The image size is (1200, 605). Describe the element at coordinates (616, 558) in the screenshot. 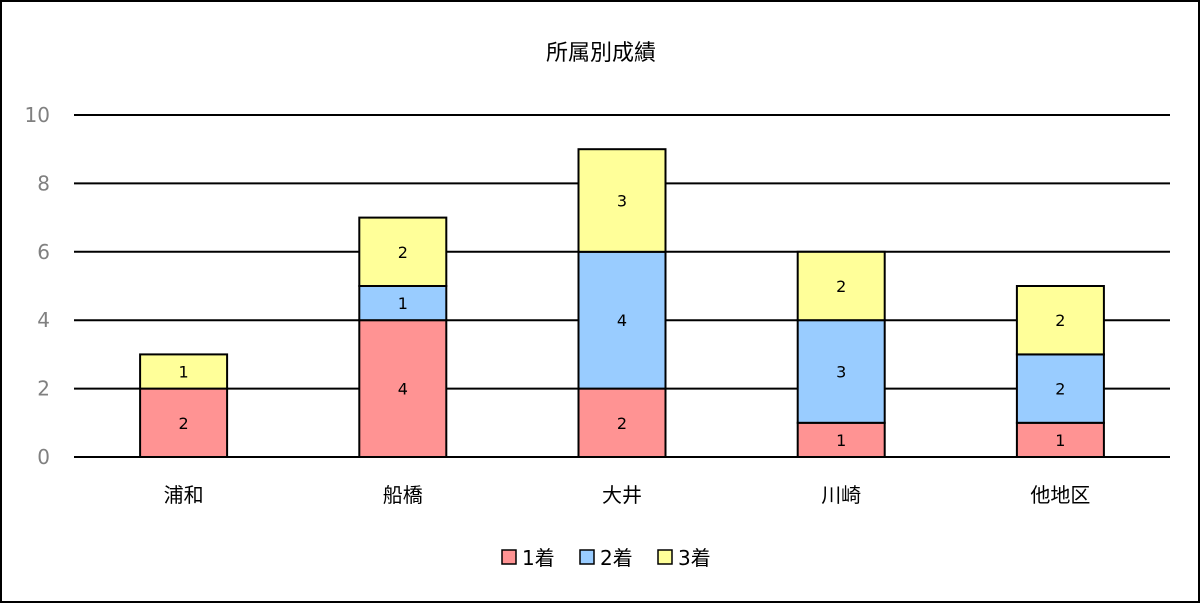

I see `legend-label: 2着` at that location.